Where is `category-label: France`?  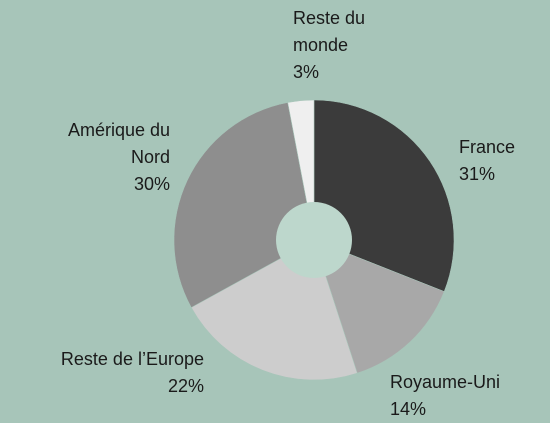 category-label: France is located at coordinates (487, 147).